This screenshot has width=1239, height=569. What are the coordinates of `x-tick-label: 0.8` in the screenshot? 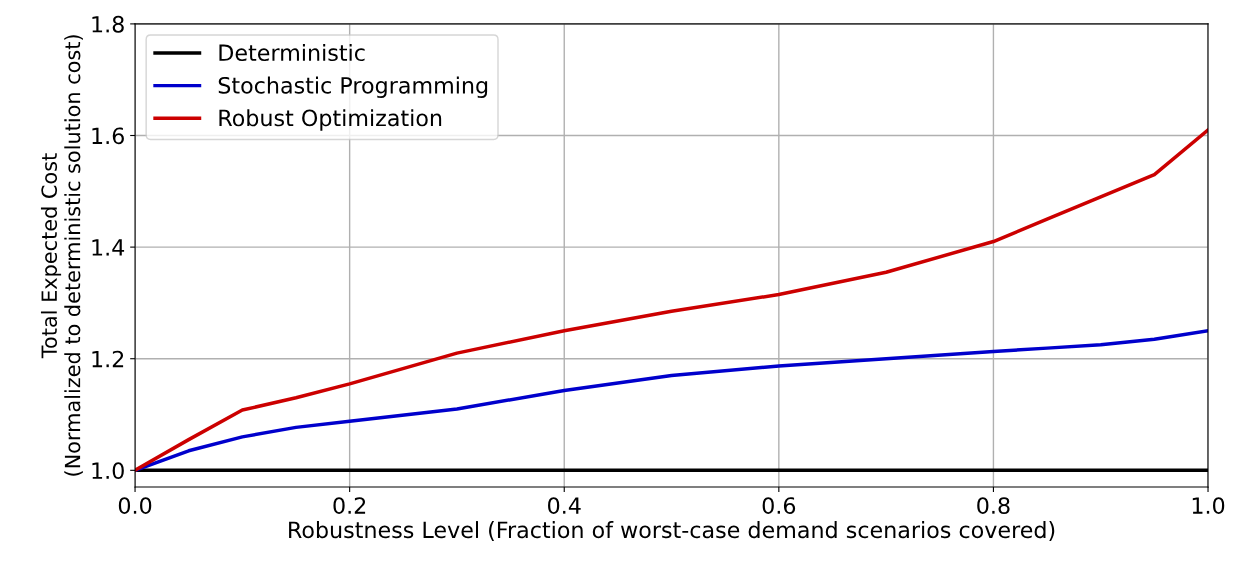 It's located at (993, 505).